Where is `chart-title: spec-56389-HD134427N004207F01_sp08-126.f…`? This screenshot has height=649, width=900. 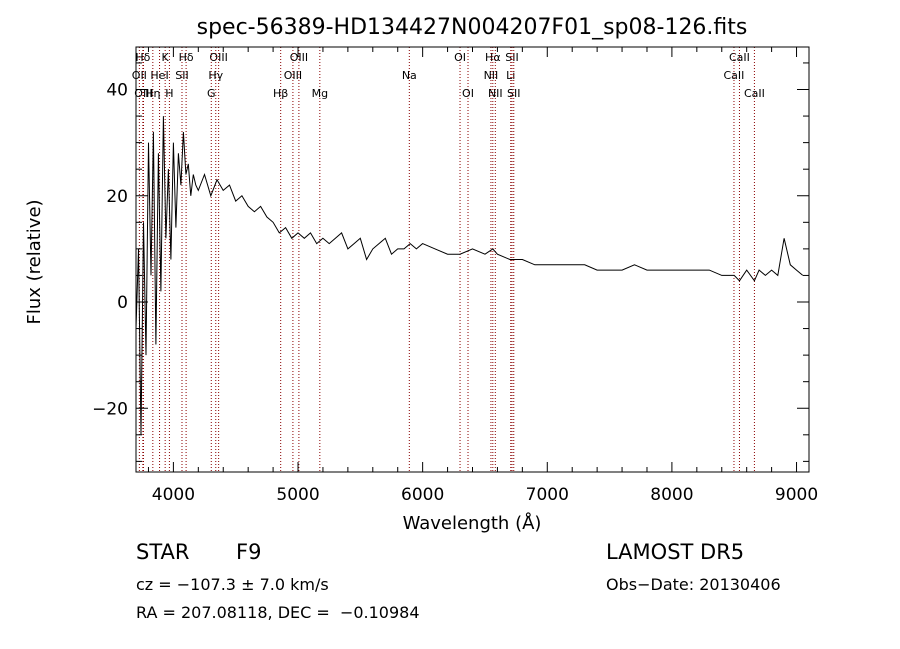
chart-title: spec-56389-HD134427N004207F01_sp08-126.f… is located at coordinates (472, 27).